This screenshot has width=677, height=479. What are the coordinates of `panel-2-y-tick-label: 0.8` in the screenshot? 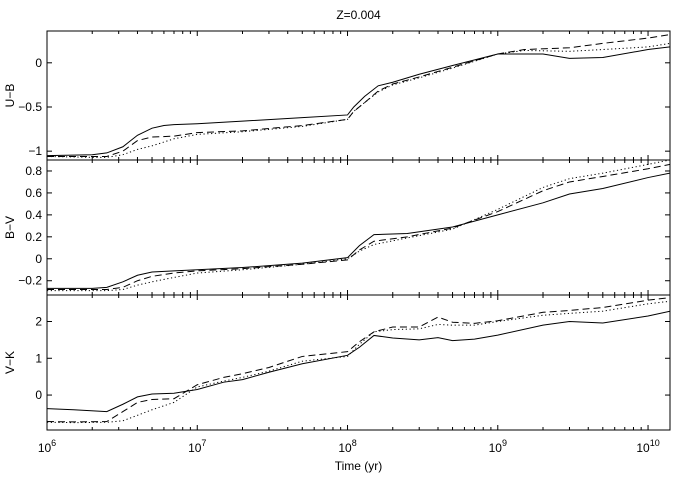 It's located at (33, 171).